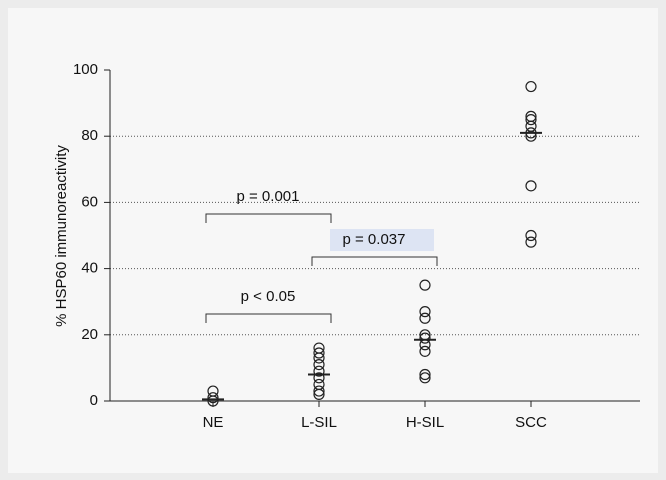 Image resolution: width=666 pixels, height=480 pixels. What do you see at coordinates (61, 236) in the screenshot?
I see `y-axis-label: % HSP60 immunoreactivity` at bounding box center [61, 236].